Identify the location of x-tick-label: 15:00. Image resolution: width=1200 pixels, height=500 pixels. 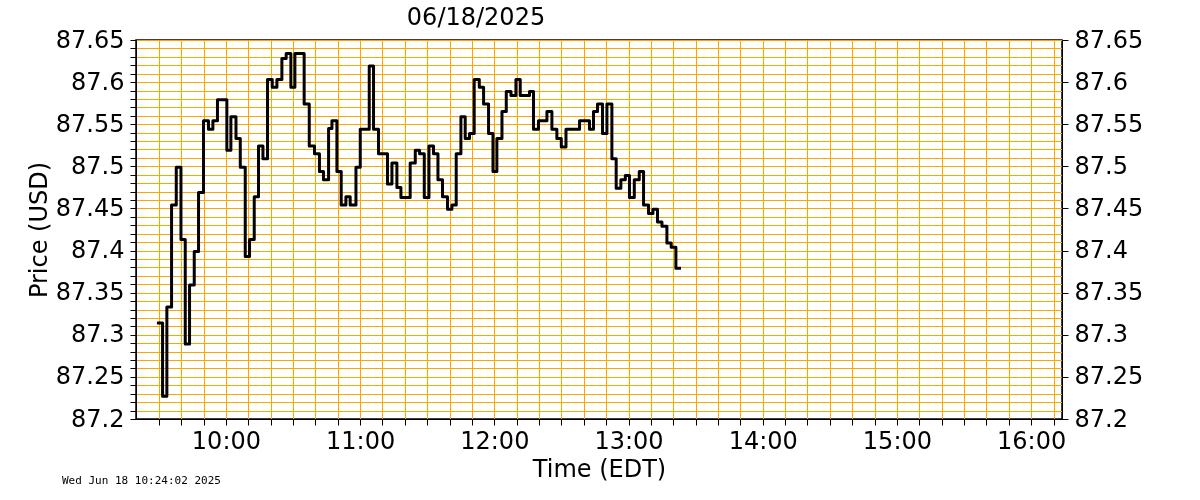
(897, 440).